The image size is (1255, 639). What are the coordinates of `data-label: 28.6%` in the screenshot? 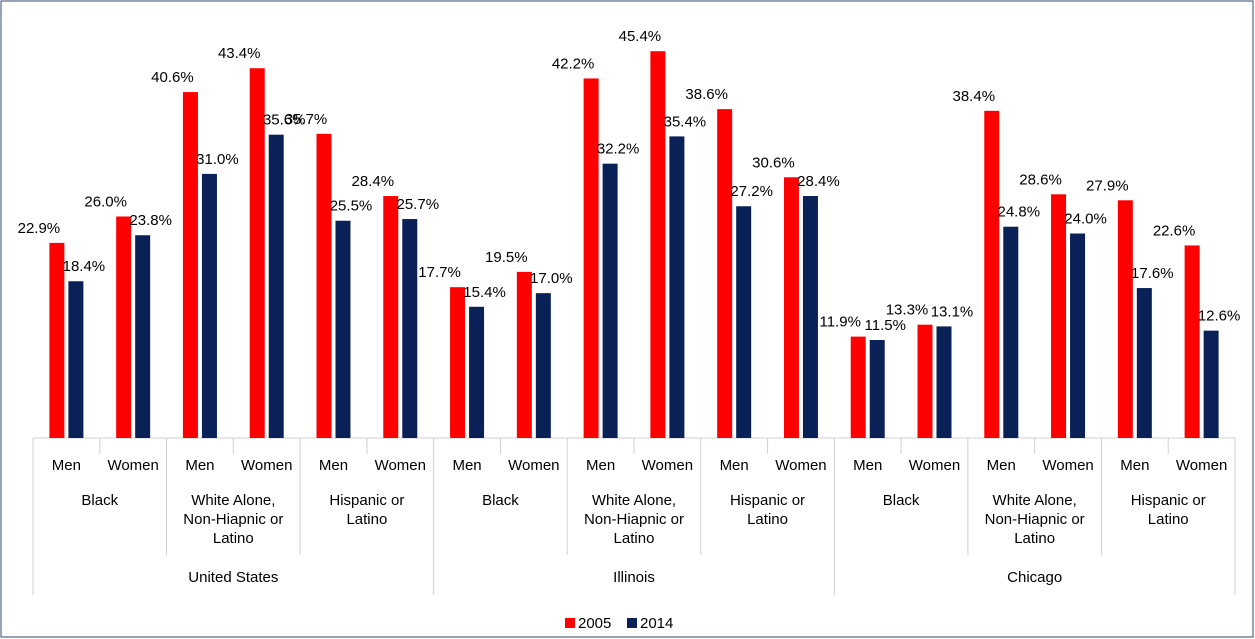 It's located at (1040, 179).